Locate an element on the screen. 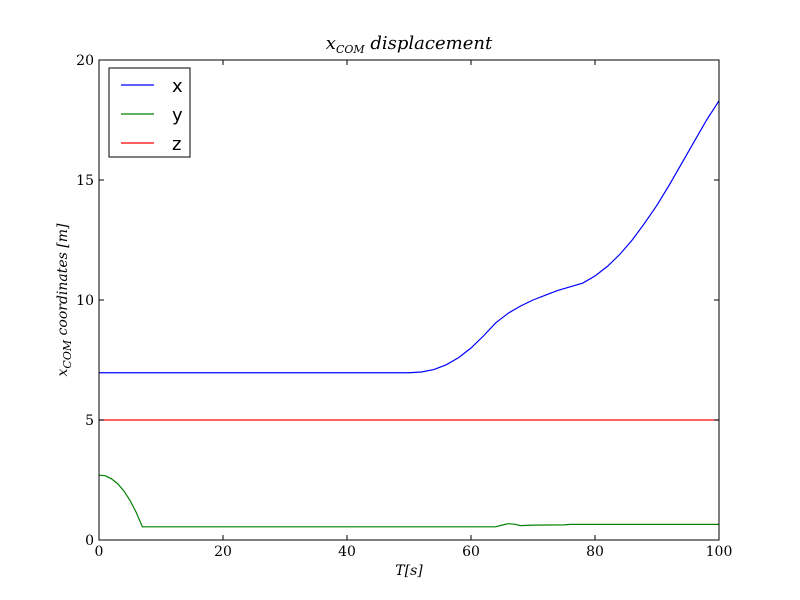  x-axis-label: T[s] is located at coordinates (409, 571).